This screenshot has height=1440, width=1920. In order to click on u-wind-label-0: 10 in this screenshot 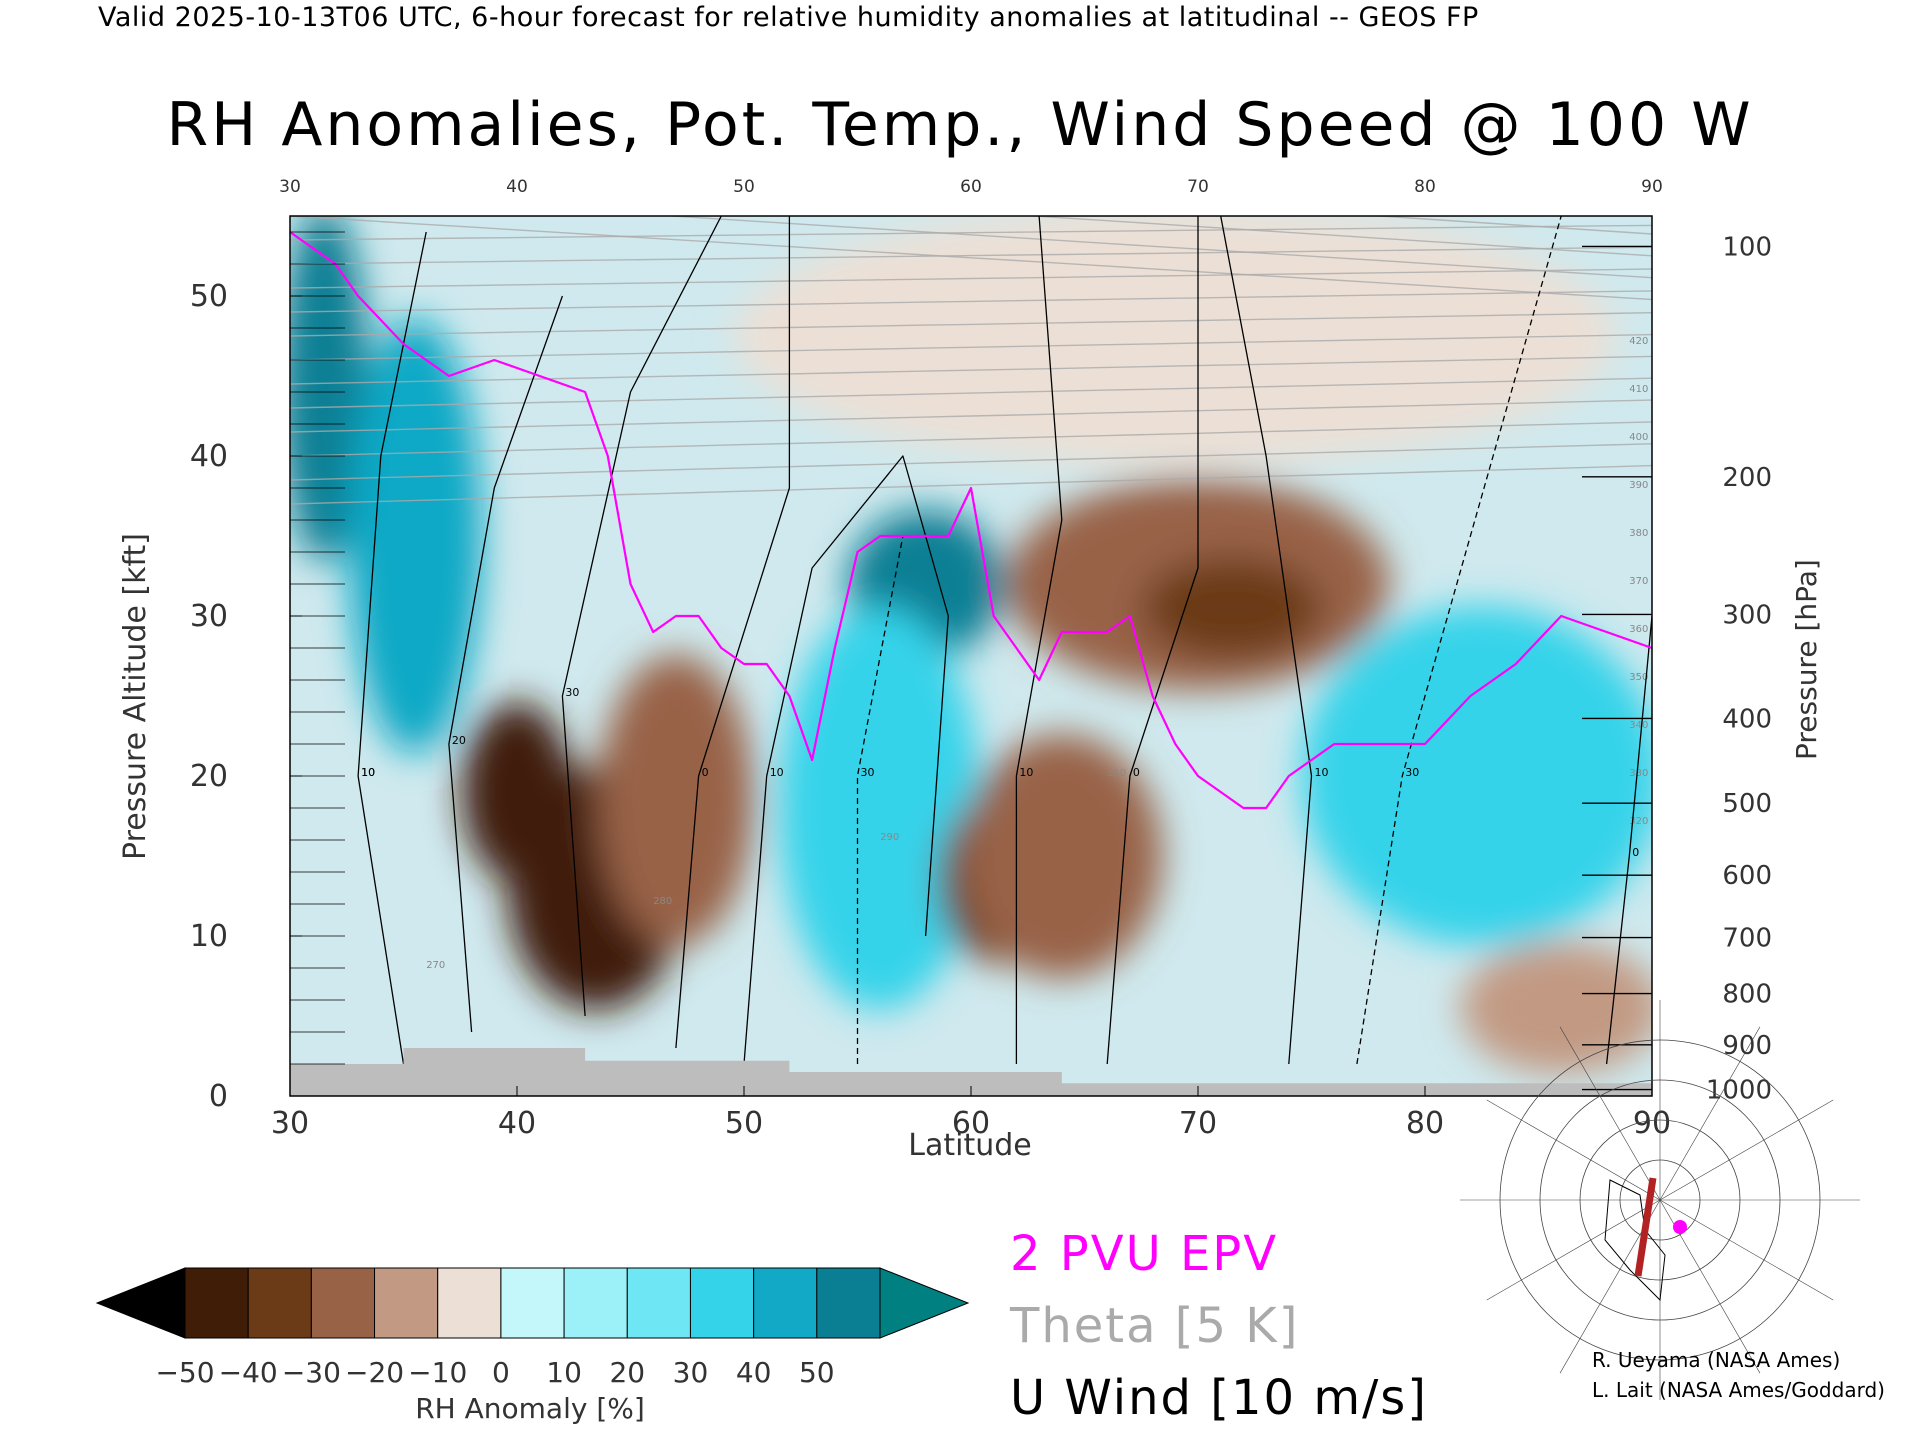, I will do `click(368, 772)`.